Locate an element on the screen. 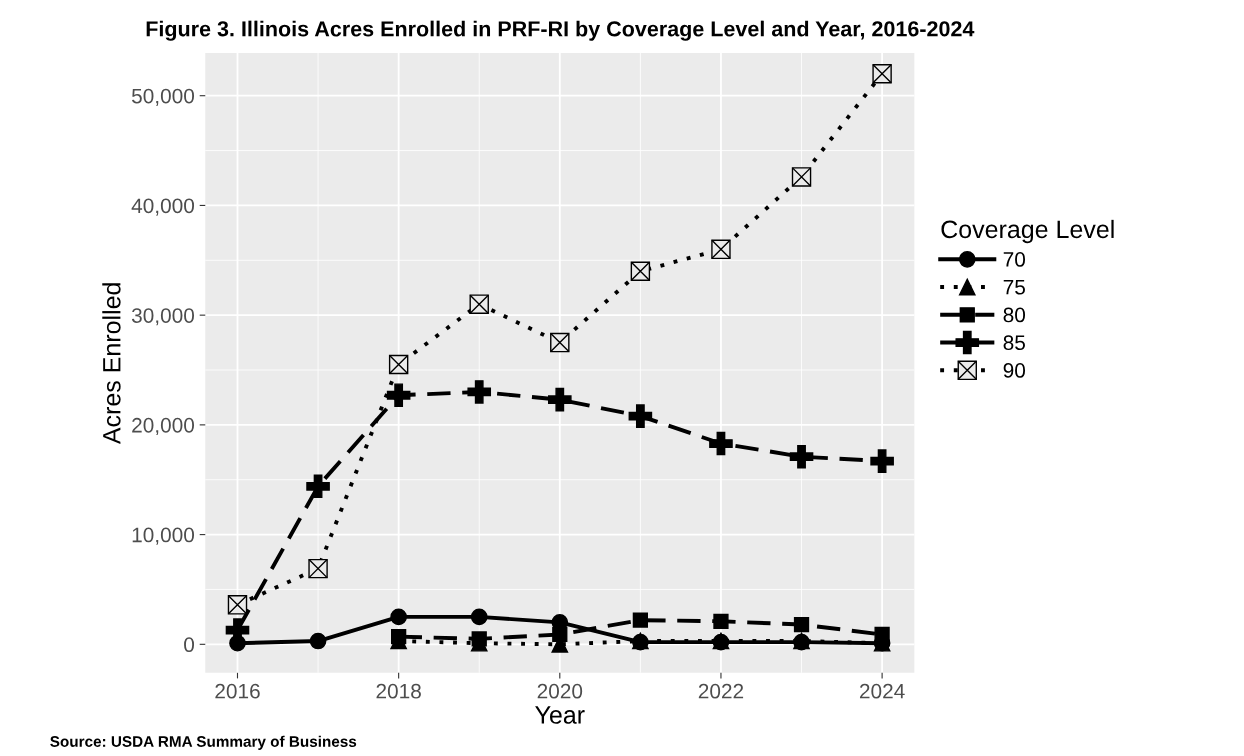 Image resolution: width=1244 pixels, height=756 pixels. source-note: Source: USDA RMA Summary of Business is located at coordinates (203, 742).